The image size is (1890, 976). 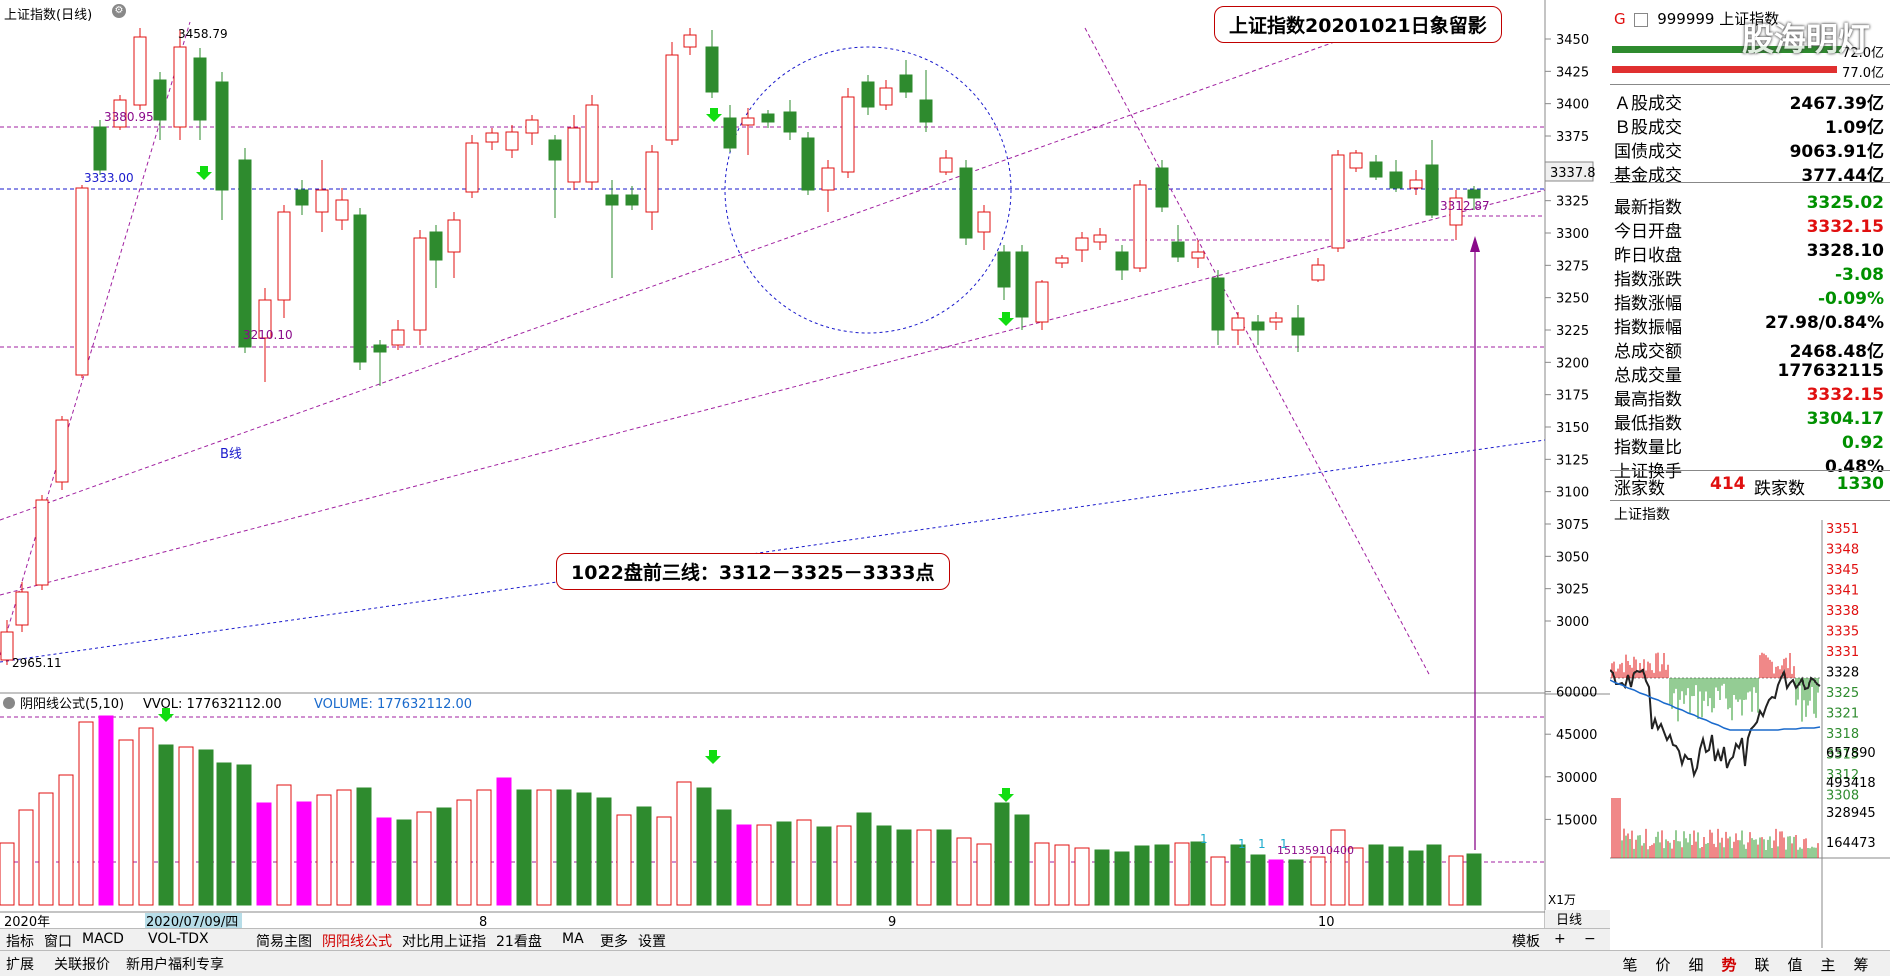 I want to click on nav-7: 筹, so click(x=1861, y=965).